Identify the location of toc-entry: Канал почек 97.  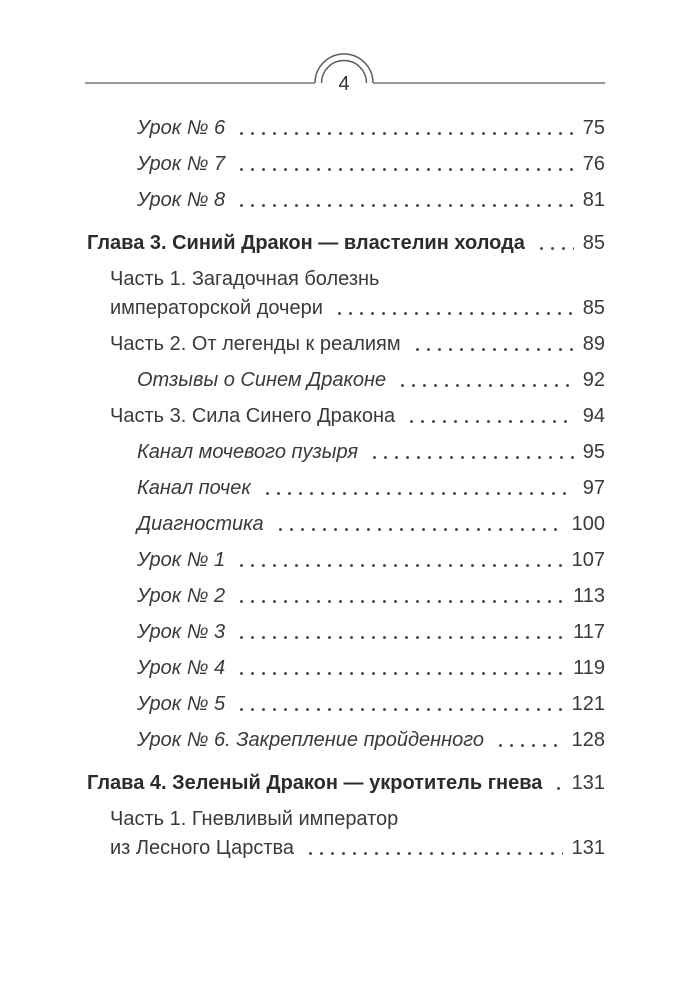
(345, 488).